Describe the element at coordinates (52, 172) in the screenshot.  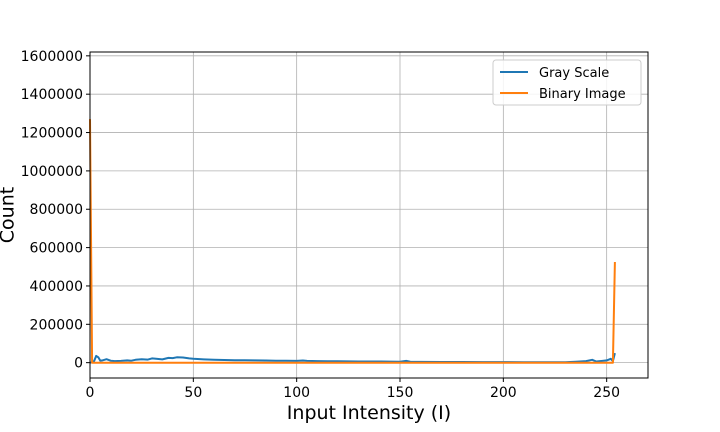
I see `y-tick-label: 1000000` at that location.